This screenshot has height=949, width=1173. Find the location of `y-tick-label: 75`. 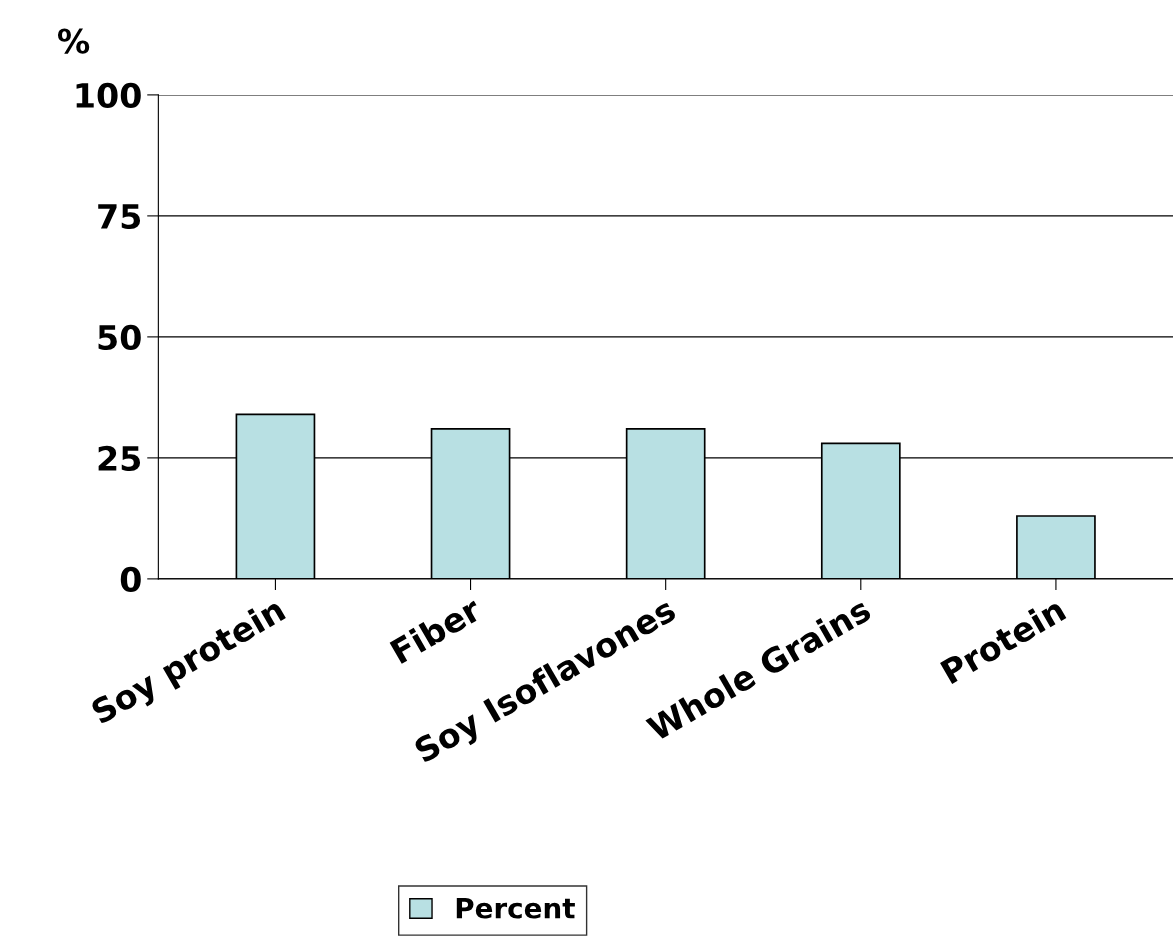

y-tick-label: 75 is located at coordinates (119, 217).